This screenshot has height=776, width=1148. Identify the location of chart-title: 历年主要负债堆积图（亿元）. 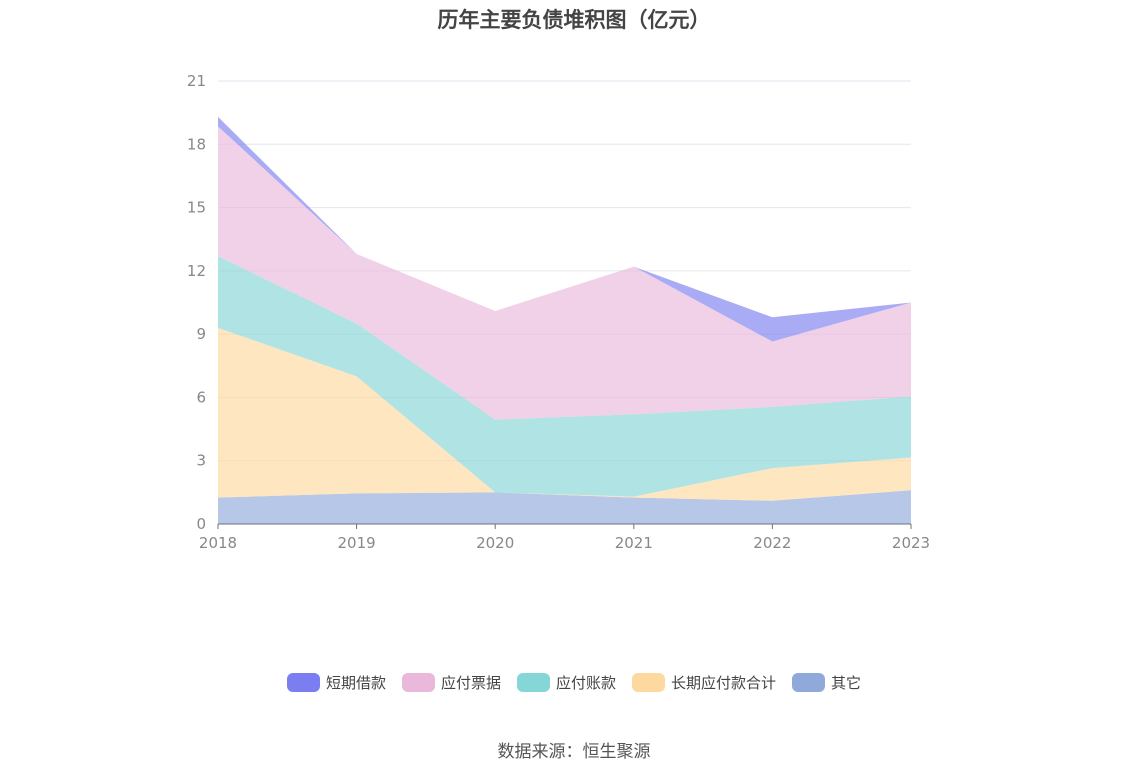
(574, 20).